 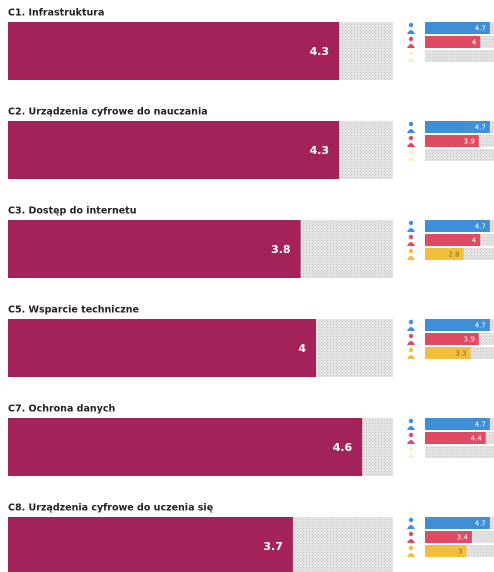 I want to click on panel-title: C8. Urządzenia cyfrowe do uczenia się, so click(x=110, y=508).